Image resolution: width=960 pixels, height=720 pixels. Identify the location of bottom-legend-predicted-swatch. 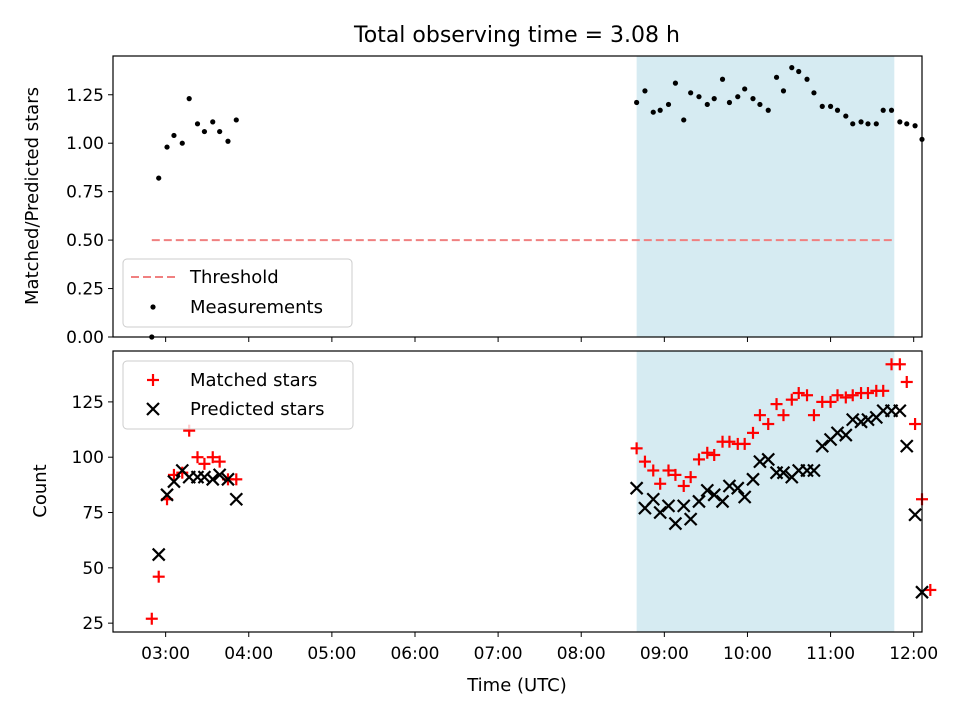
(153, 409).